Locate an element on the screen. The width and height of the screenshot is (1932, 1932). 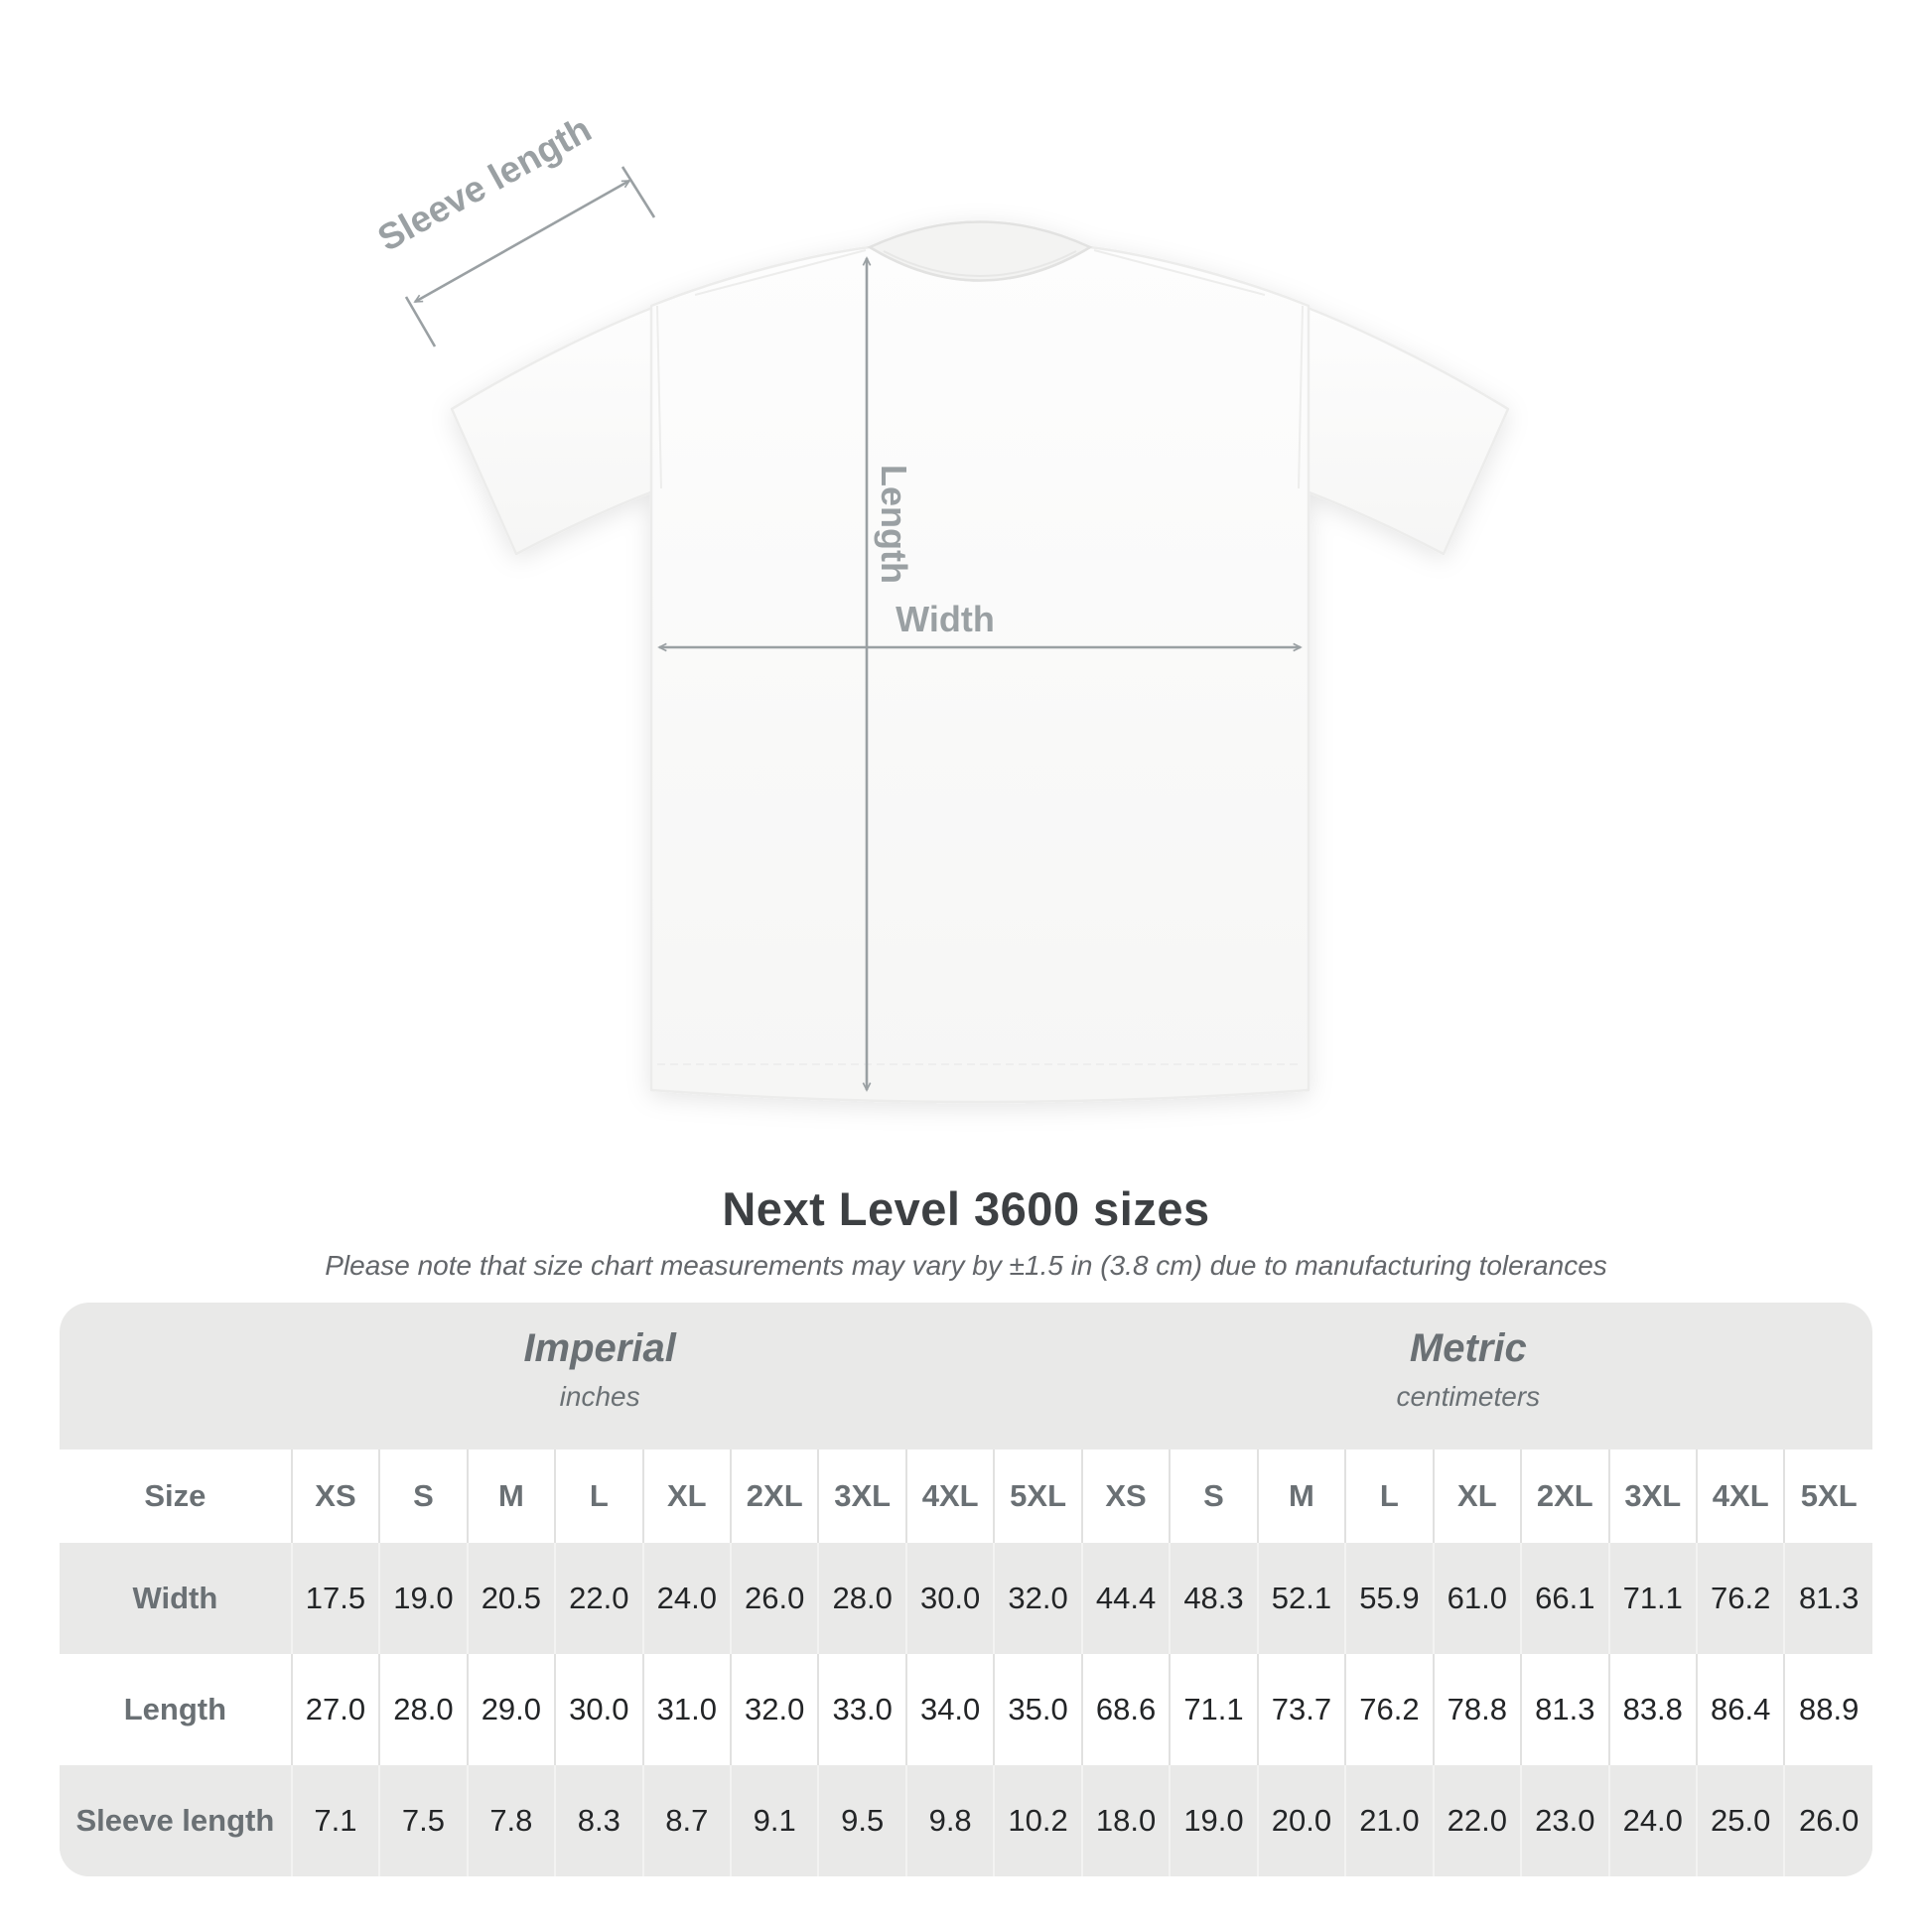
size-header: Size is located at coordinates (175, 1496).